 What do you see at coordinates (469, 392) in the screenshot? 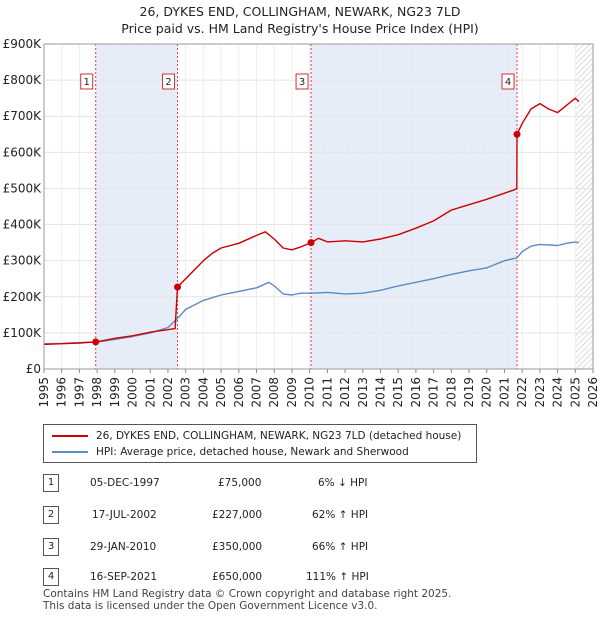
I see `x-tick-label: 2019` at bounding box center [469, 392].